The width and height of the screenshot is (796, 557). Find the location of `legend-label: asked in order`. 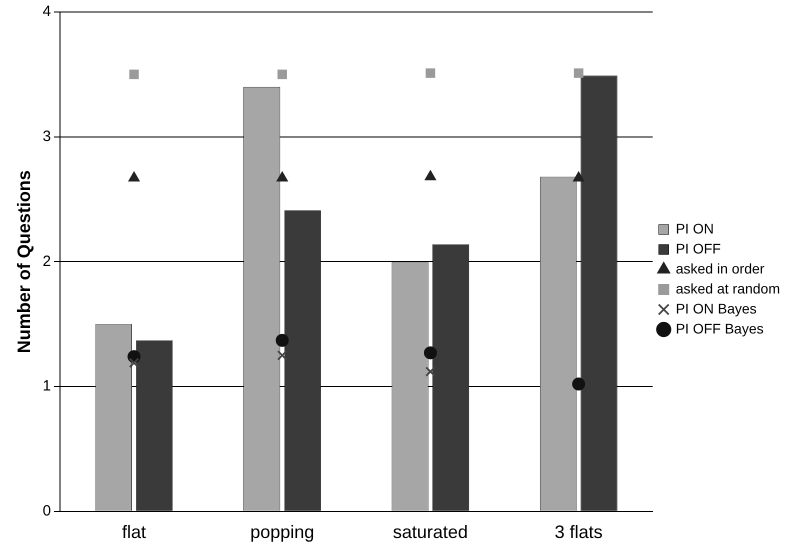

legend-label: asked in order is located at coordinates (720, 268).